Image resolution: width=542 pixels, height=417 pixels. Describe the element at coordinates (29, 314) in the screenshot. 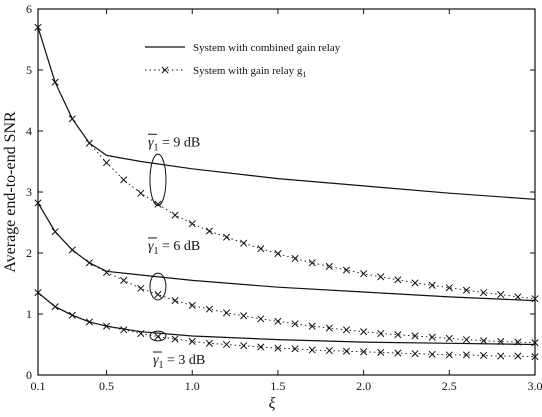

I see `y-tick-label: 1` at that location.